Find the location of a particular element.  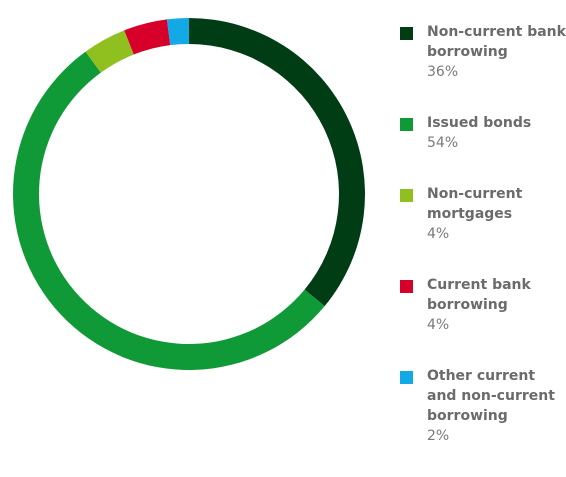

legend-label: Non-current mortgages is located at coordinates (475, 204).